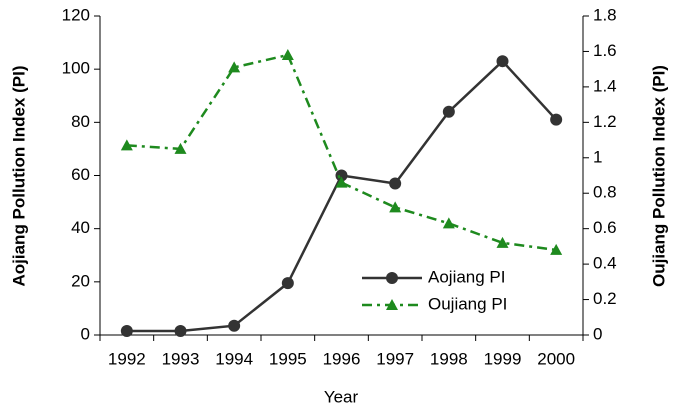 The height and width of the screenshot is (412, 682). Describe the element at coordinates (80, 174) in the screenshot. I see `y-tick-label: 60` at that location.